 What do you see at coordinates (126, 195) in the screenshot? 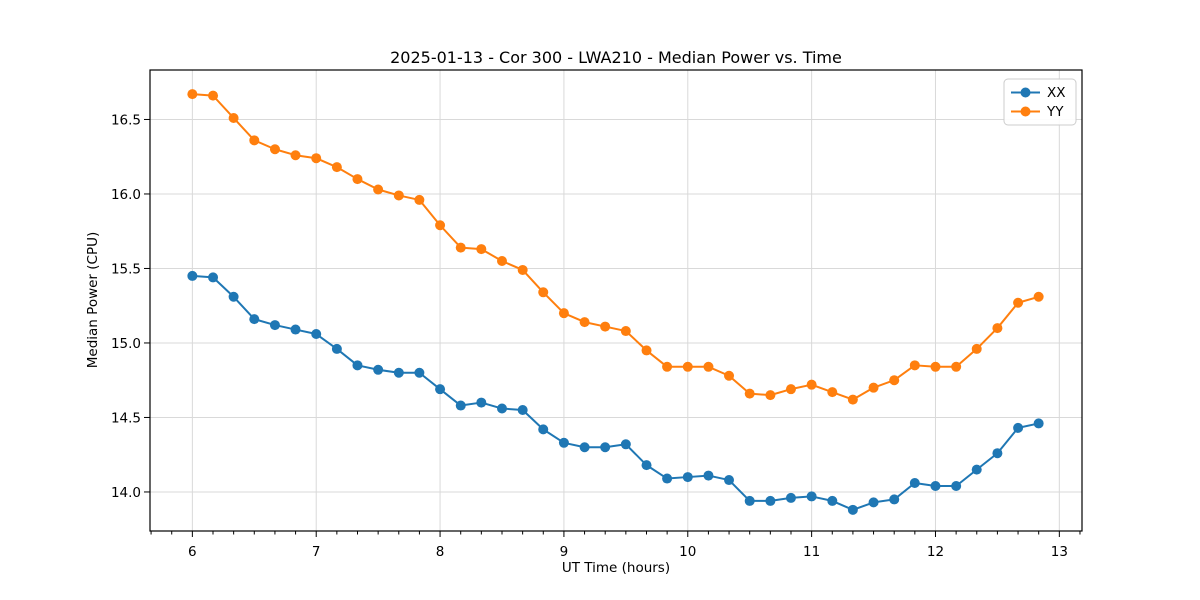
I see `y-tick-label: 16.0` at bounding box center [126, 195].